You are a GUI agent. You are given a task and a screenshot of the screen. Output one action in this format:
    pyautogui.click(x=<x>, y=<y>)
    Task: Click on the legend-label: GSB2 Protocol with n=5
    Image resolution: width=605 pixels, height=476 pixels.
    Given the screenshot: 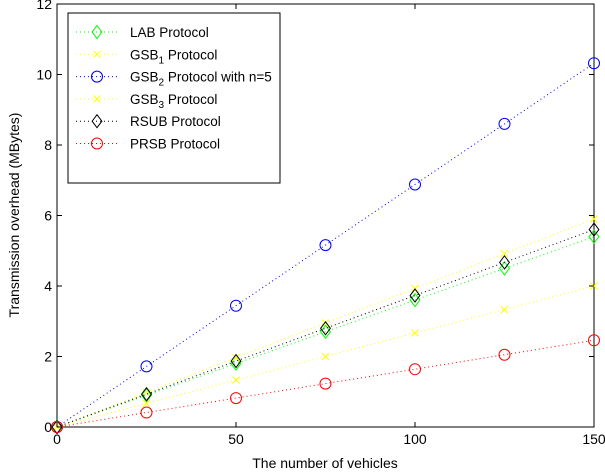 What is the action you would take?
    pyautogui.click(x=201, y=79)
    